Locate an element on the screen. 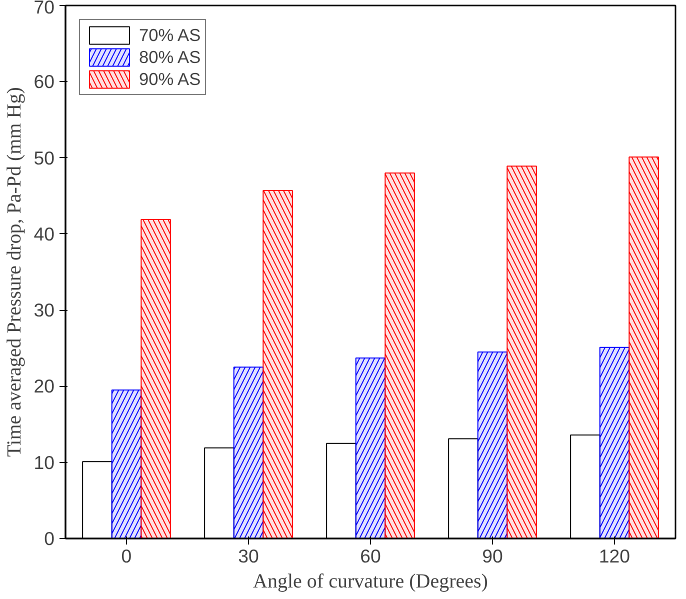 The height and width of the screenshot is (599, 686). legend-label: 90% AS is located at coordinates (170, 79).